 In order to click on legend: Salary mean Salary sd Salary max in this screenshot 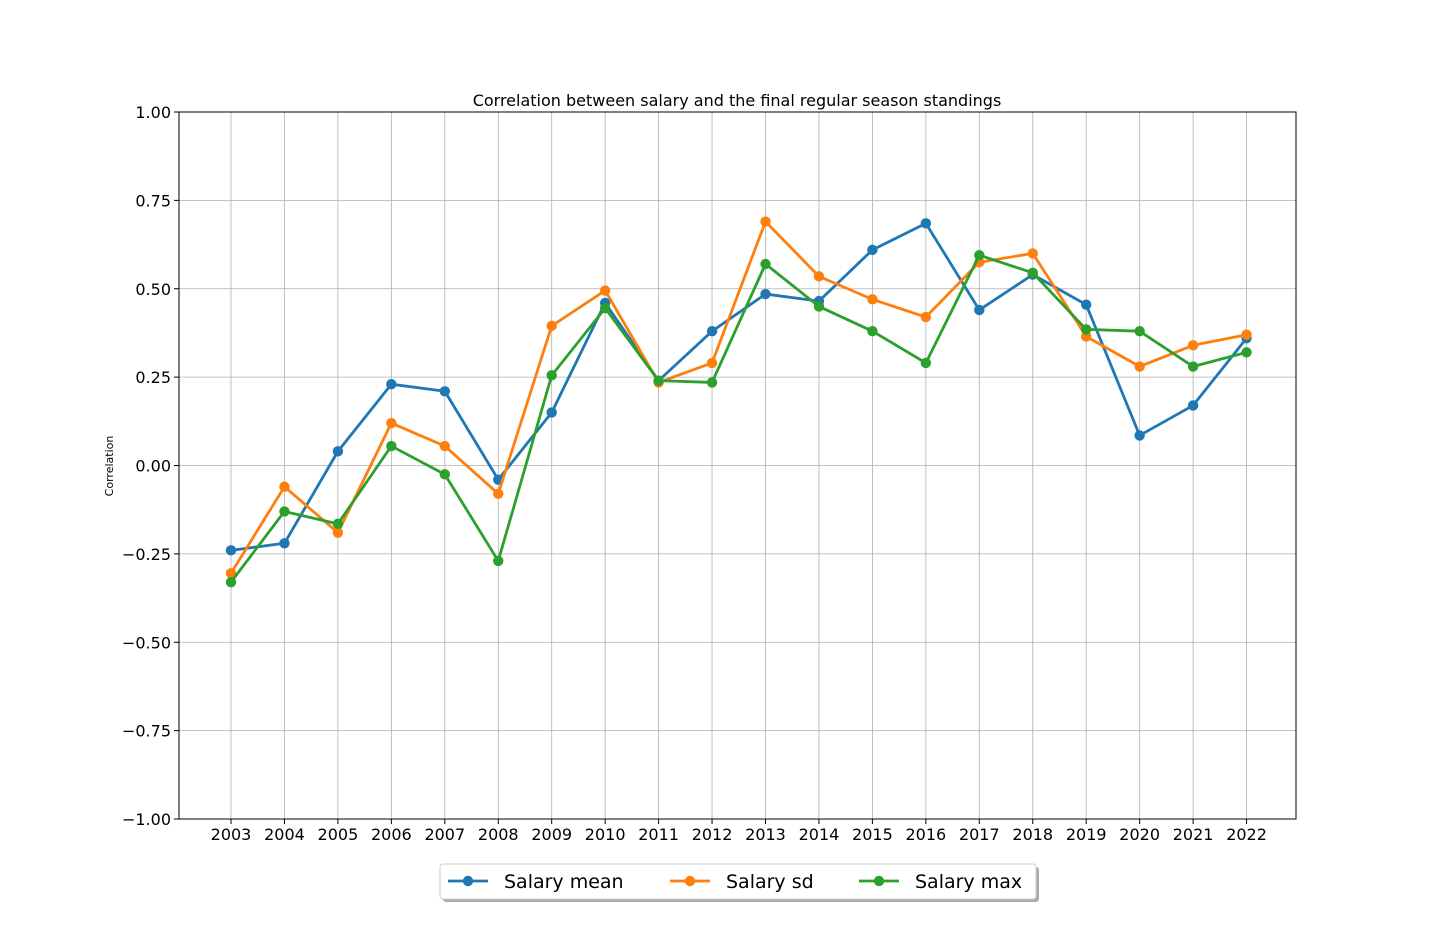, I will do `click(739, 882)`.